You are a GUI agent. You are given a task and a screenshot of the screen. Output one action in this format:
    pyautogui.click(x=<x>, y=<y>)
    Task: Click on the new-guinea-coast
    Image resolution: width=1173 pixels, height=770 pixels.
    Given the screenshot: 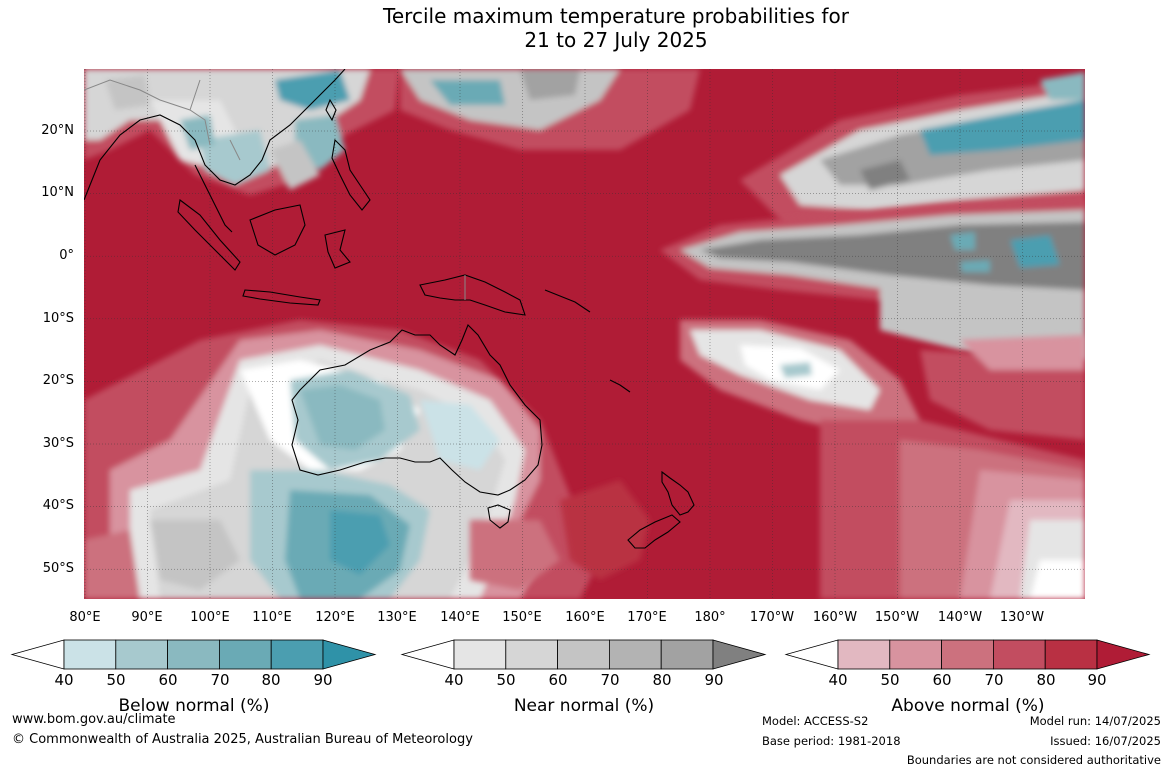 What is the action you would take?
    pyautogui.click(x=472, y=295)
    